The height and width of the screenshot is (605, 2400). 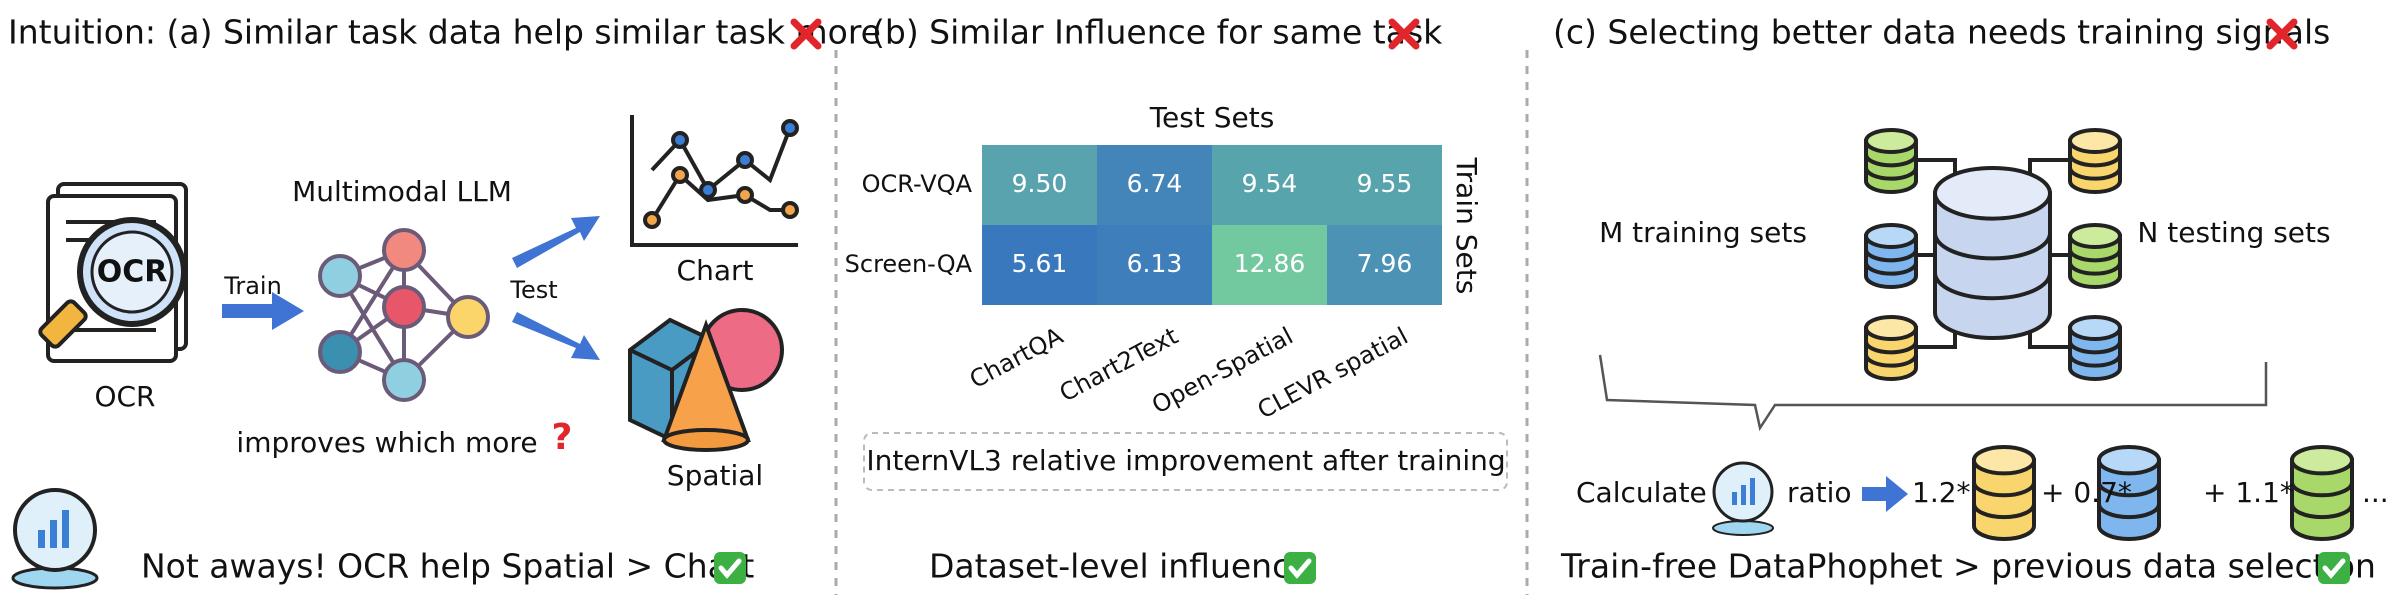 I want to click on network-icon, so click(x=404, y=315).